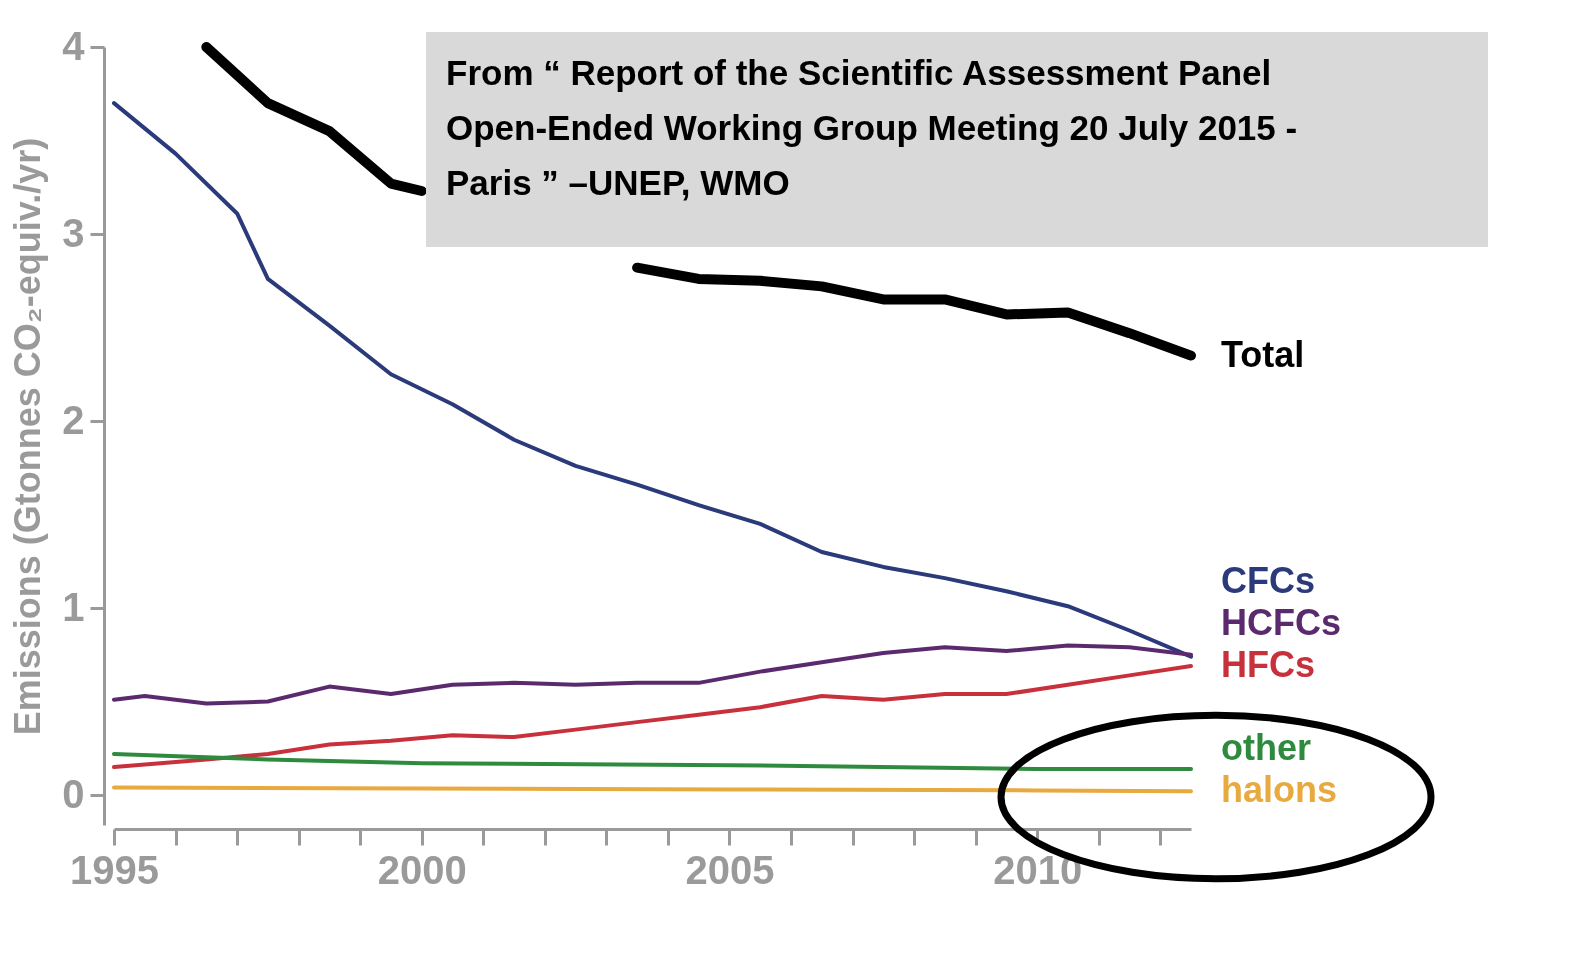 Image resolution: width=1575 pixels, height=978 pixels. I want to click on y-tick-label: 4, so click(74, 45).